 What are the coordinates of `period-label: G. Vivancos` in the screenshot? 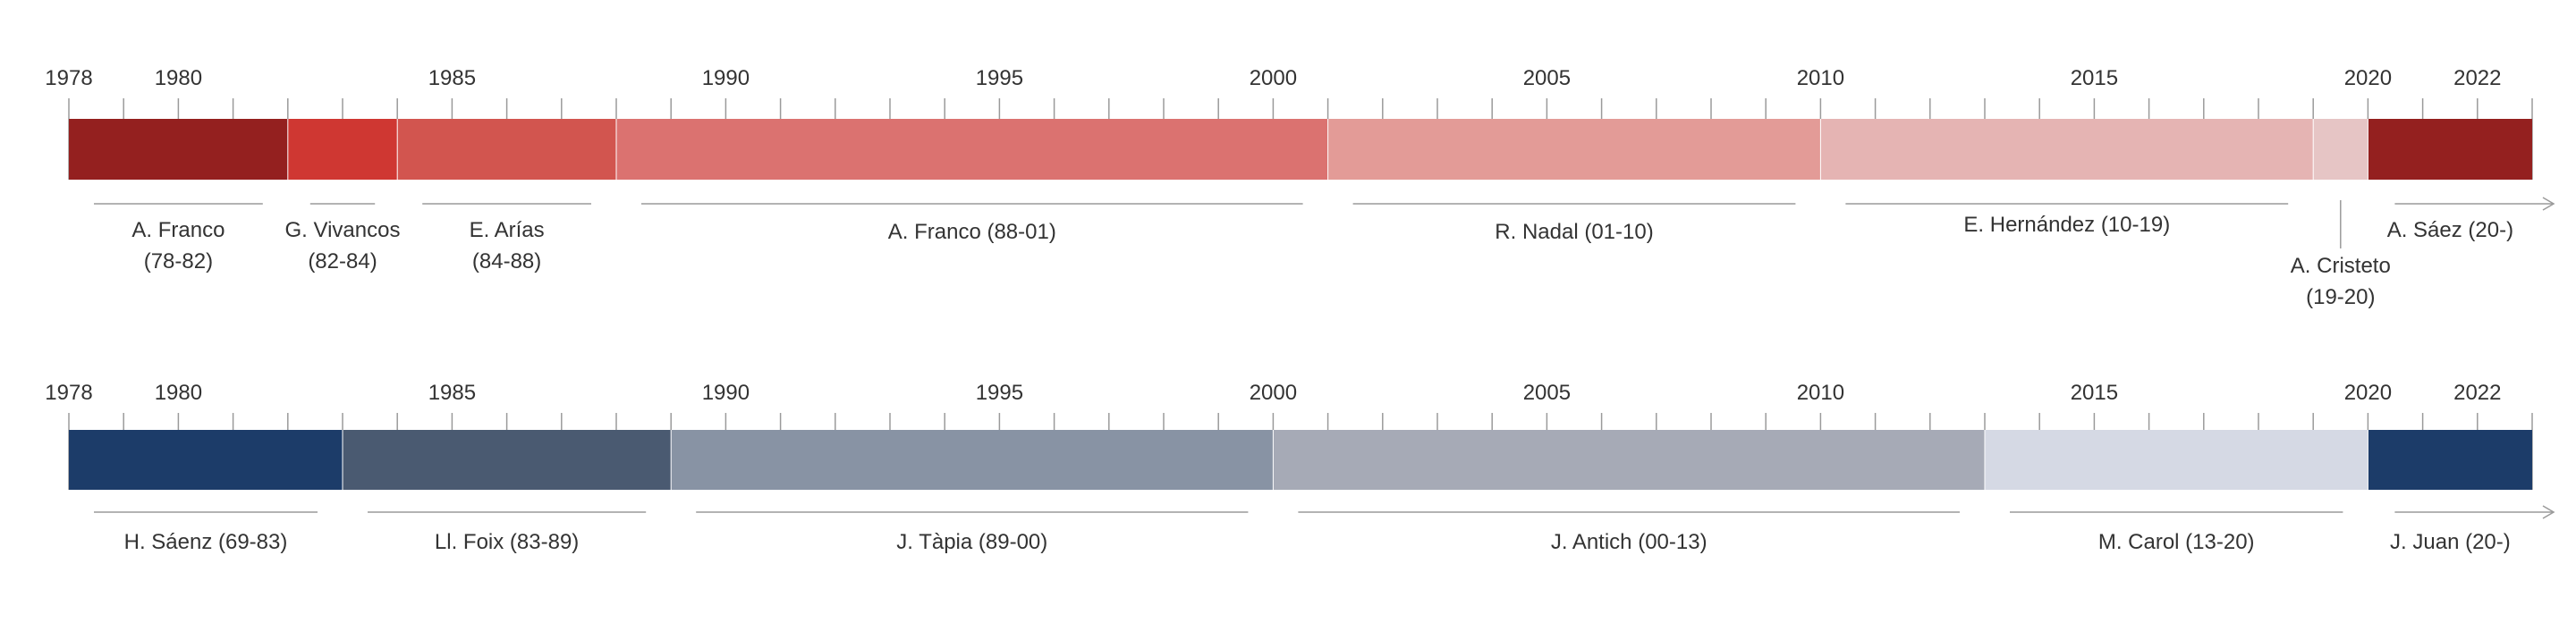 It's located at (343, 230).